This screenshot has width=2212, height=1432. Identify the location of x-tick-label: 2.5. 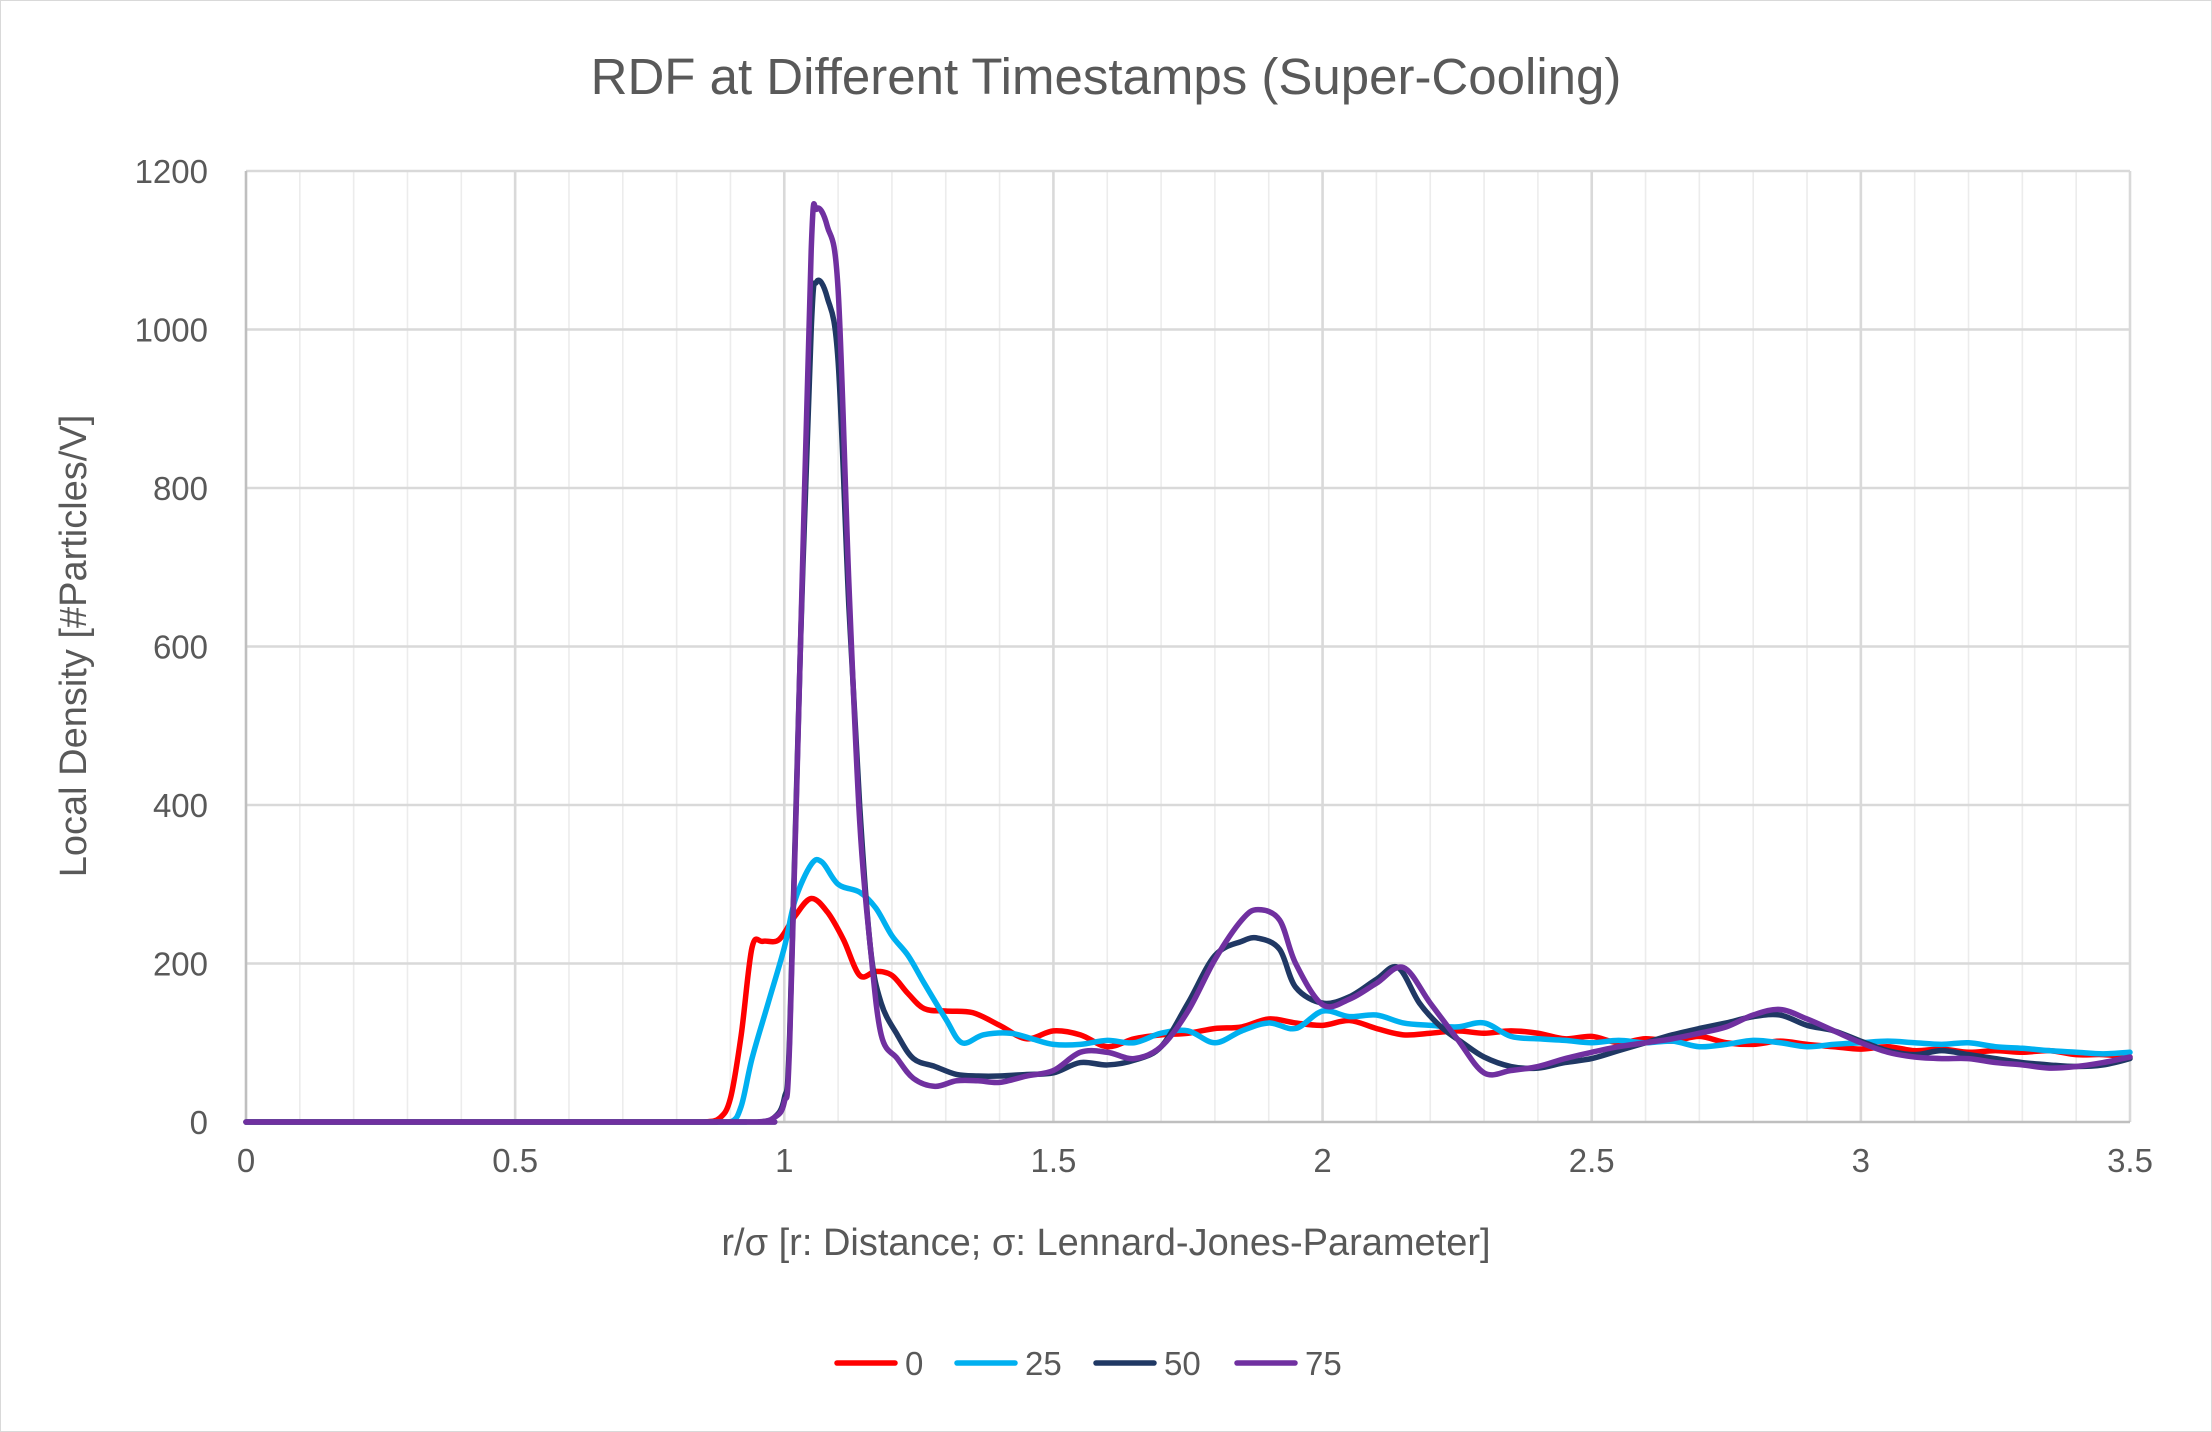
(1592, 1160).